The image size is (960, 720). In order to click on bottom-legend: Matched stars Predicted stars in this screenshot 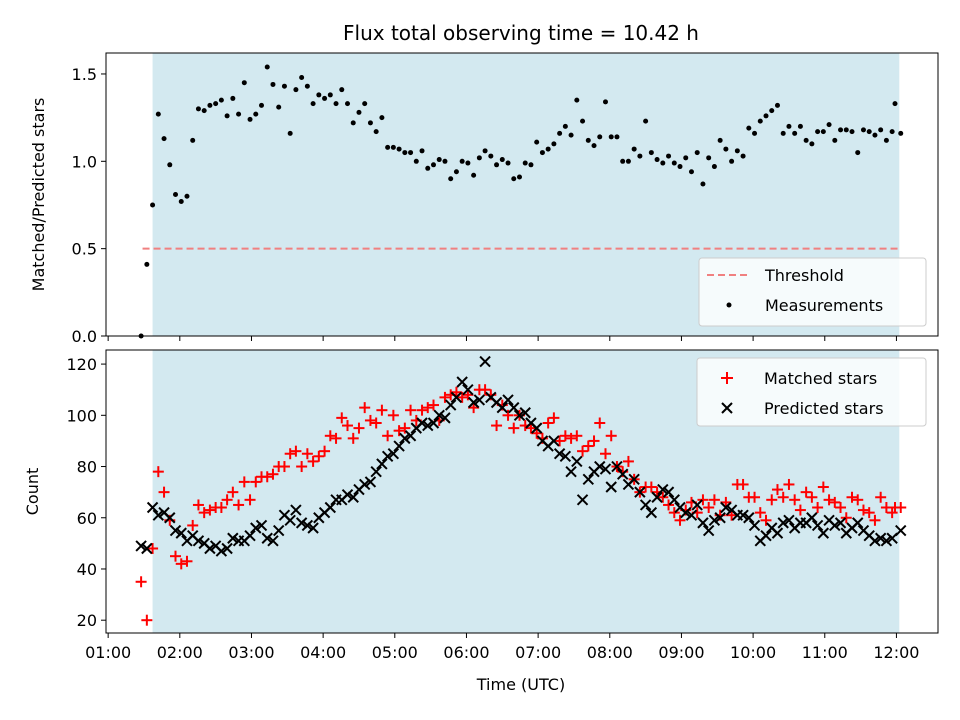, I will do `click(811, 392)`.